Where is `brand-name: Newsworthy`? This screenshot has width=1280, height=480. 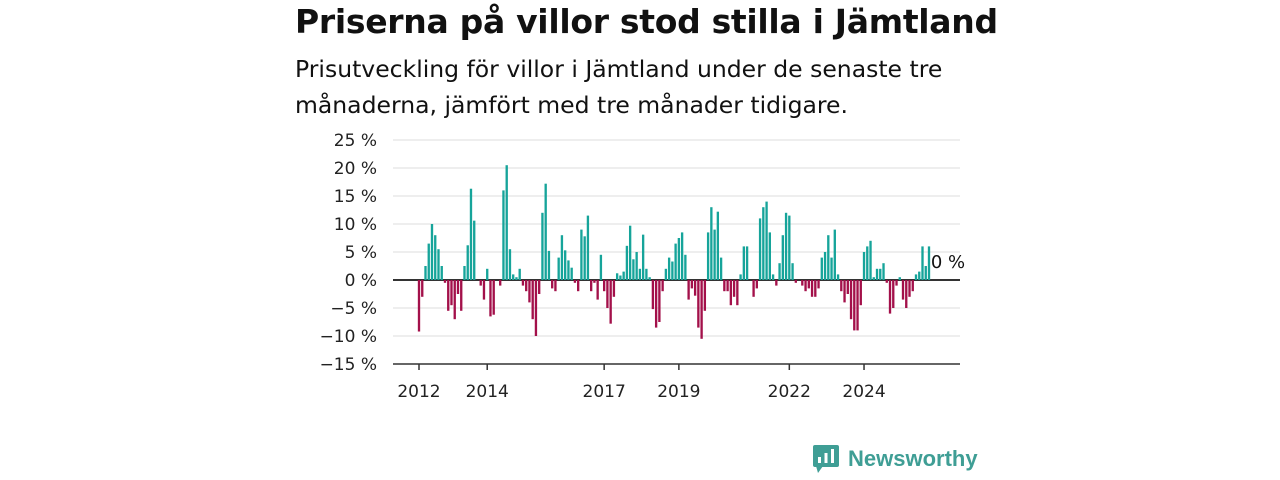 brand-name: Newsworthy is located at coordinates (913, 458).